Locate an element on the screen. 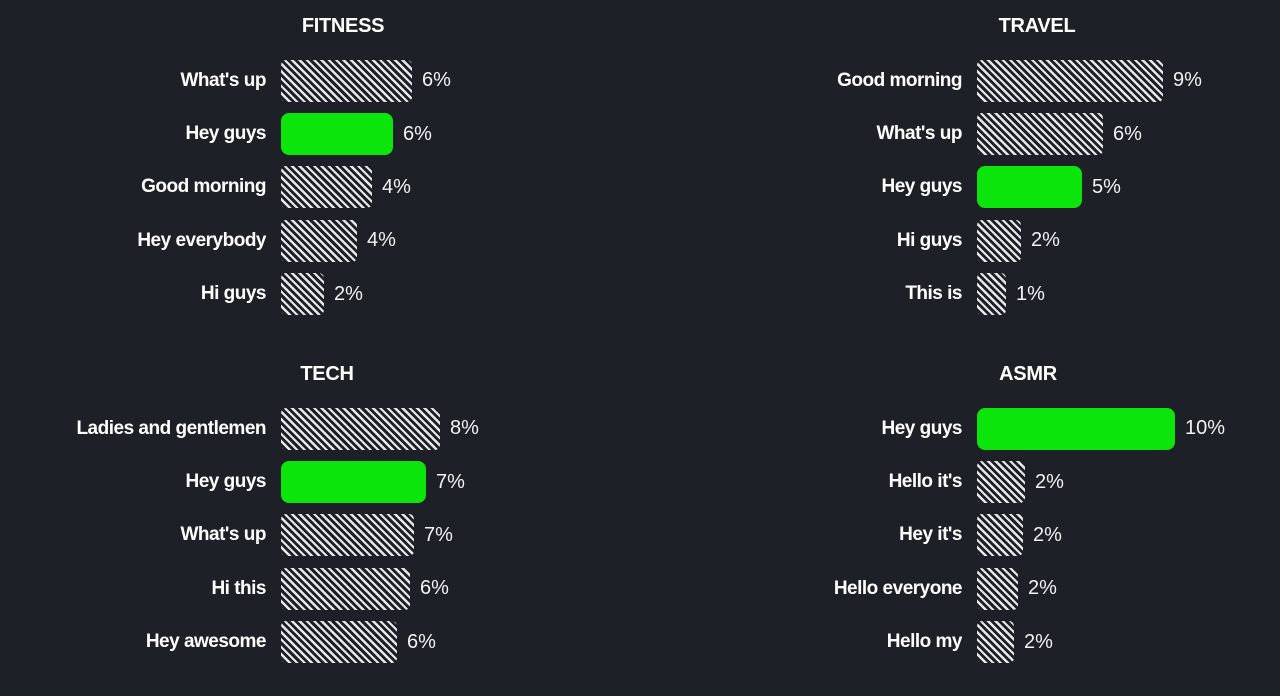 The image size is (1280, 696). category-label: Hello it's is located at coordinates (925, 482).